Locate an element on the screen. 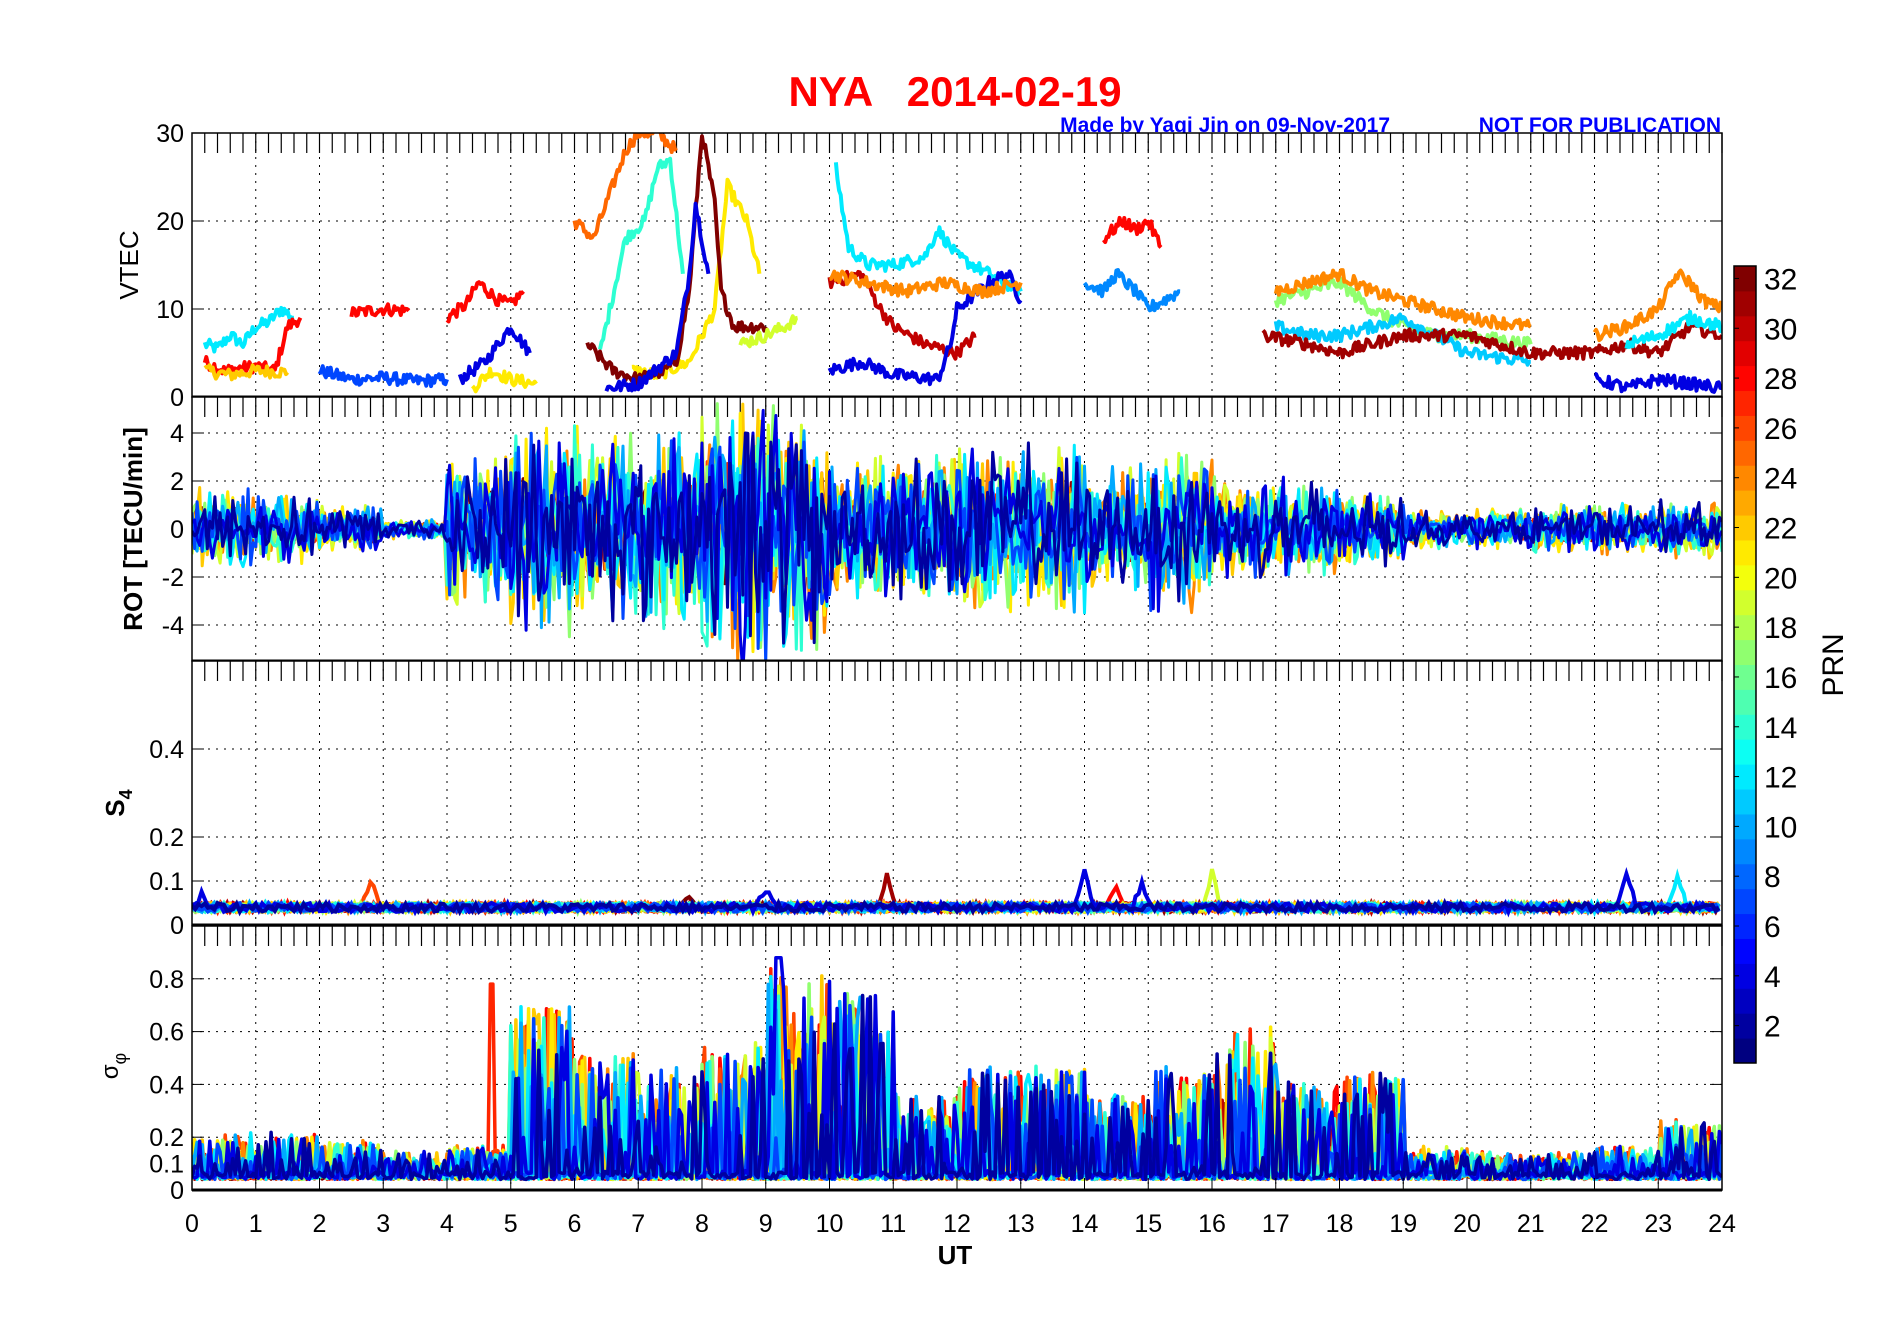 The width and height of the screenshot is (1904, 1330). colorbar-tick-label: 28 is located at coordinates (1780, 379).